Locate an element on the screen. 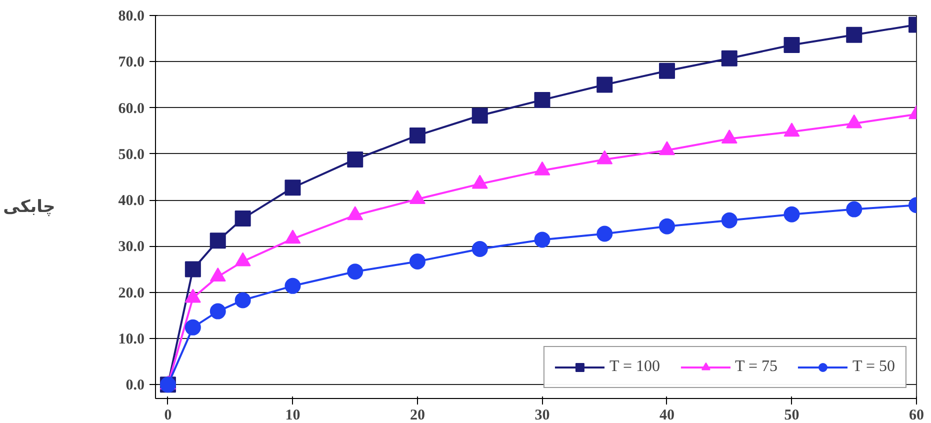 The image size is (931, 423). y-tick-label: 40.0 is located at coordinates (131, 201).